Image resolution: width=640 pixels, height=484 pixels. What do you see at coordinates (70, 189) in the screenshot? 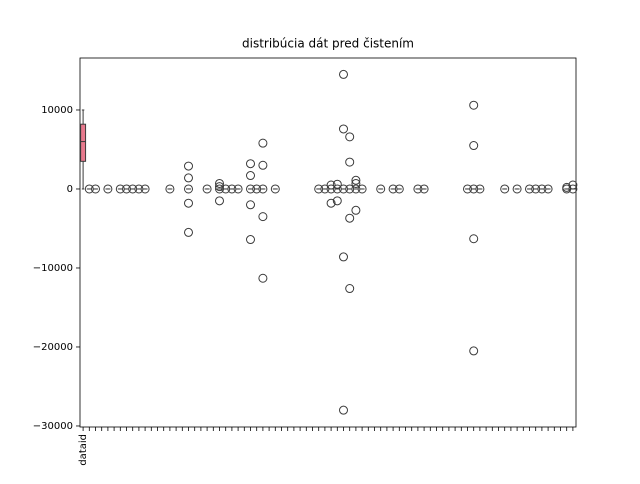
I see `y-tick-label: 0` at bounding box center [70, 189].